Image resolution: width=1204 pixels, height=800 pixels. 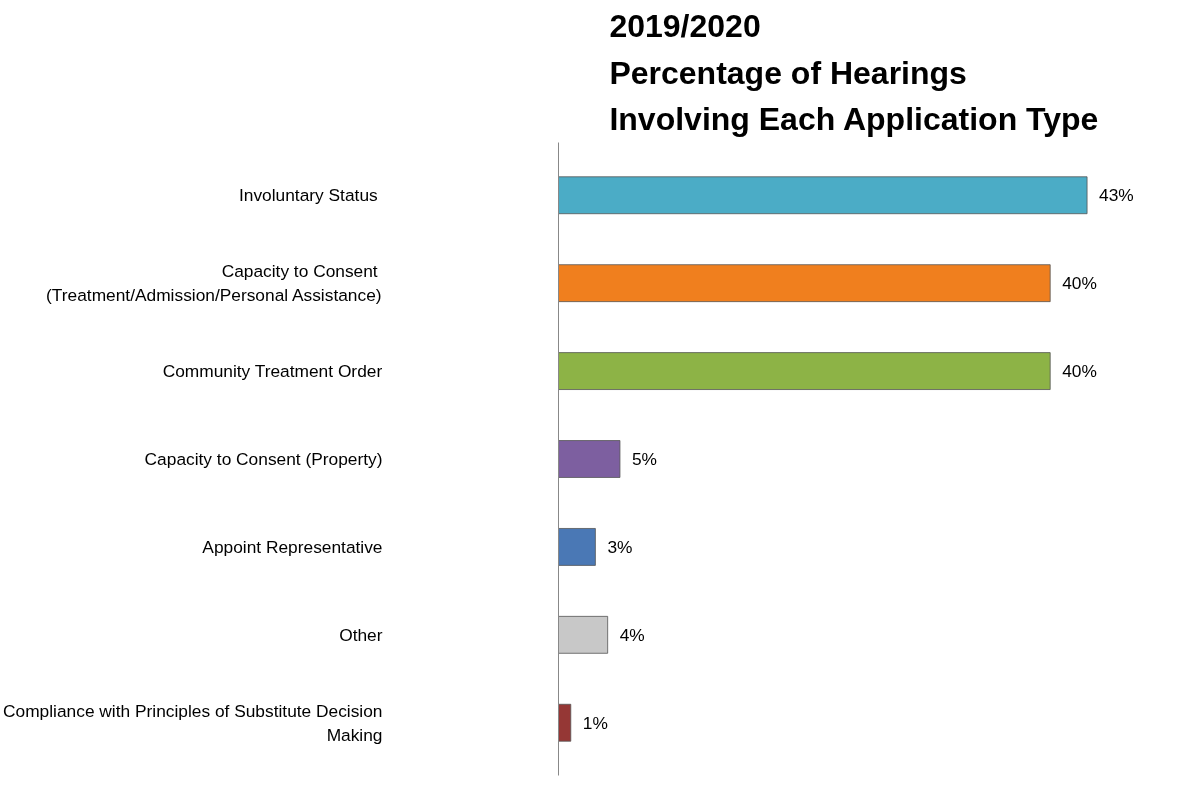 What do you see at coordinates (620, 546) in the screenshot?
I see `data-label: 3%` at bounding box center [620, 546].